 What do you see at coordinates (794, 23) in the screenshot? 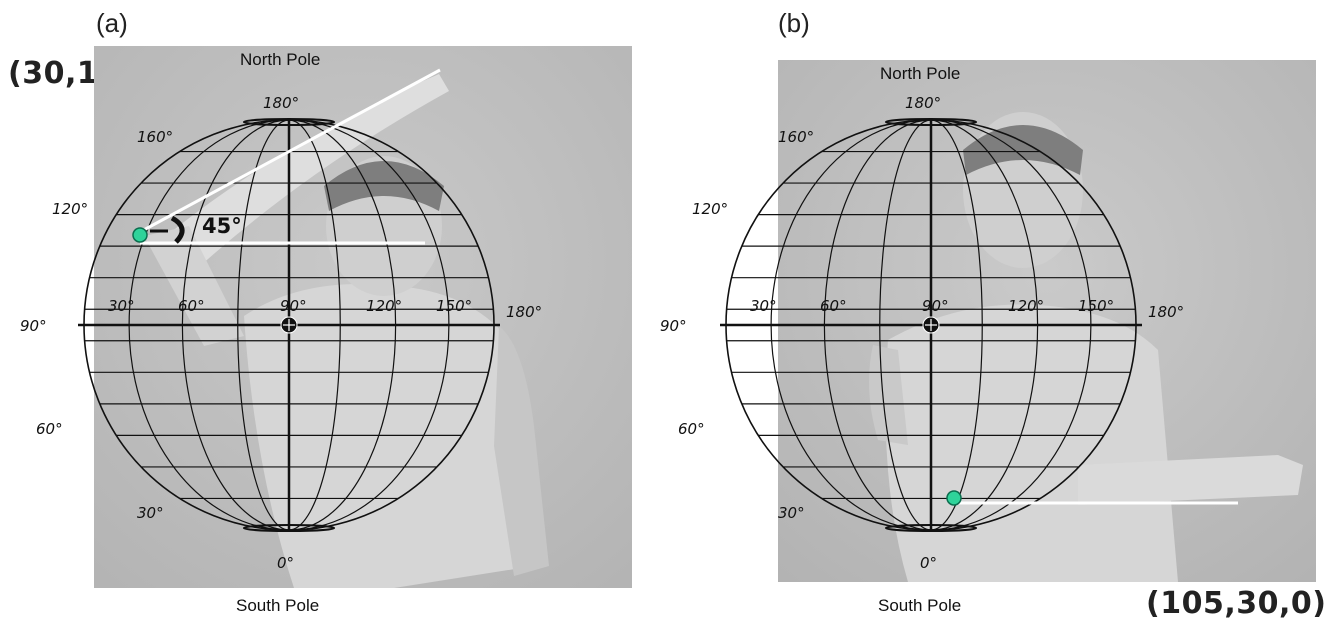
I see `panel-label: (b)` at bounding box center [794, 23].